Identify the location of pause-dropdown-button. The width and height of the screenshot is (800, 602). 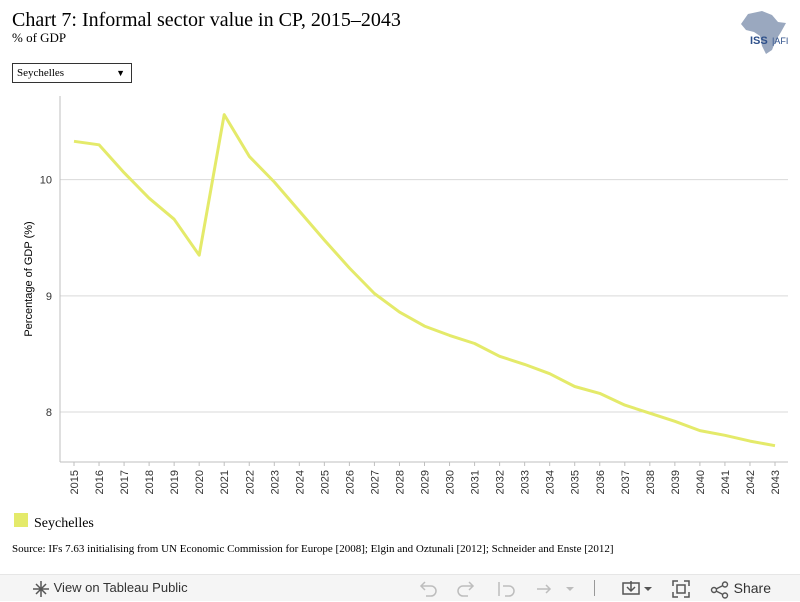
(570, 588).